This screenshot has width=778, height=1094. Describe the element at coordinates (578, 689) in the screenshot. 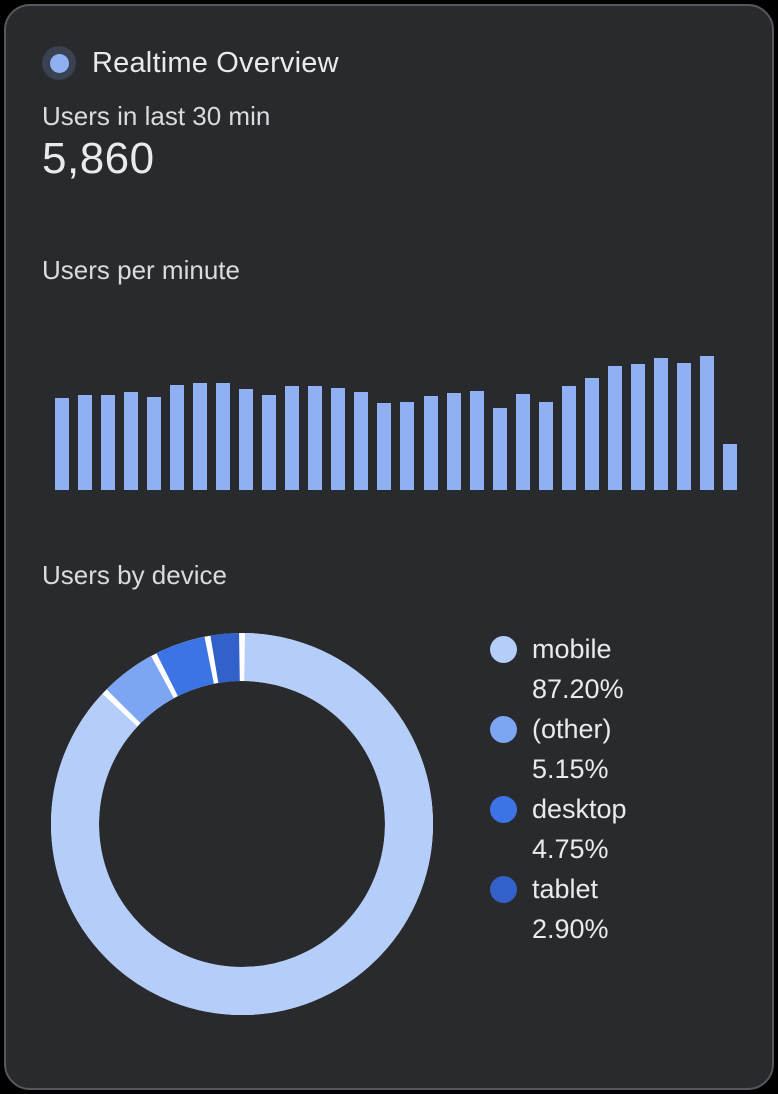

I see `legend-device-percent: 87.20%` at that location.